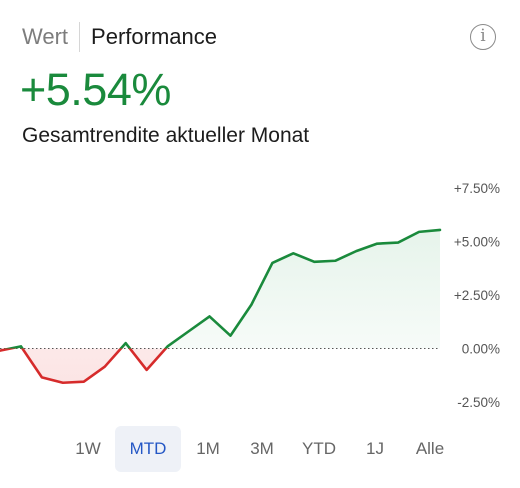 The height and width of the screenshot is (488, 520). I want to click on tab-wert: Wert, so click(45, 36).